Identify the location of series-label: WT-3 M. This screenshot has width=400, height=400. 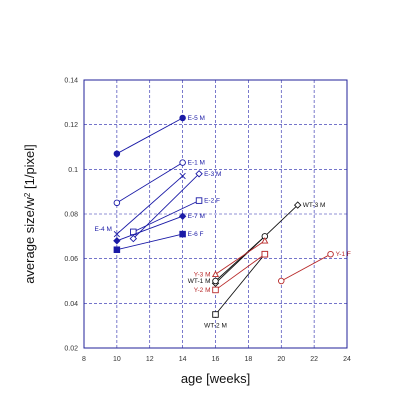
(314, 205).